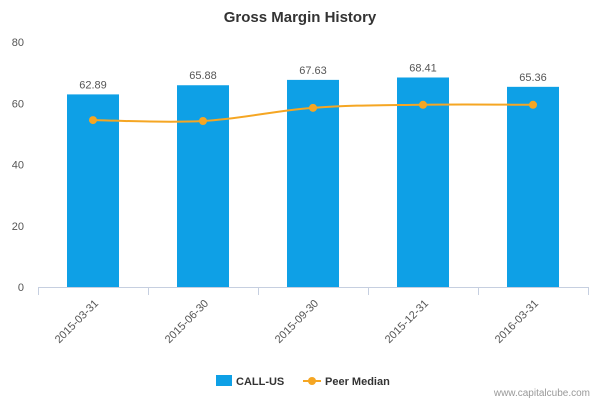 Image resolution: width=600 pixels, height=400 pixels. Describe the element at coordinates (77, 322) in the screenshot. I see `x-tick-label: 2015-03-31` at that location.